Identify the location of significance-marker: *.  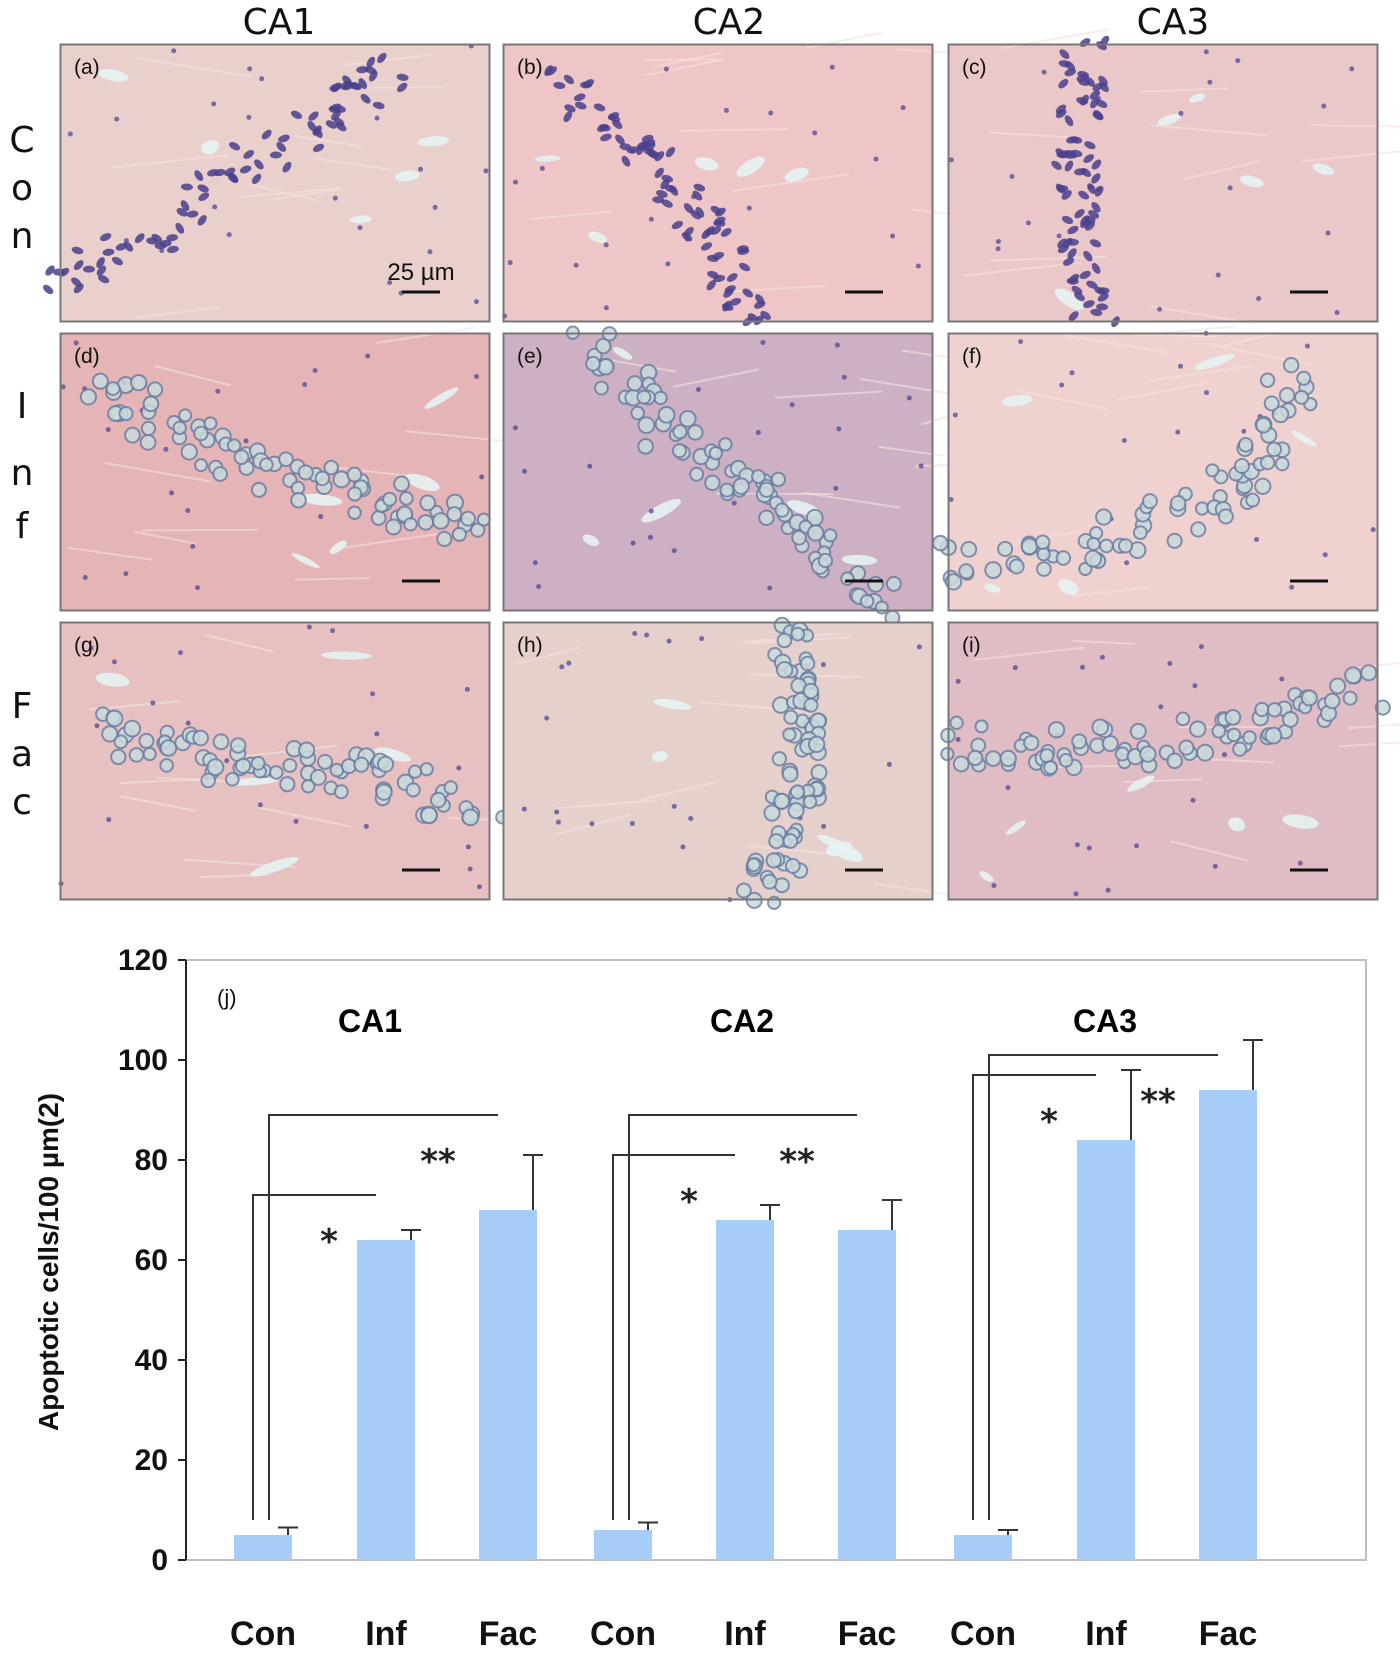
(689, 1202).